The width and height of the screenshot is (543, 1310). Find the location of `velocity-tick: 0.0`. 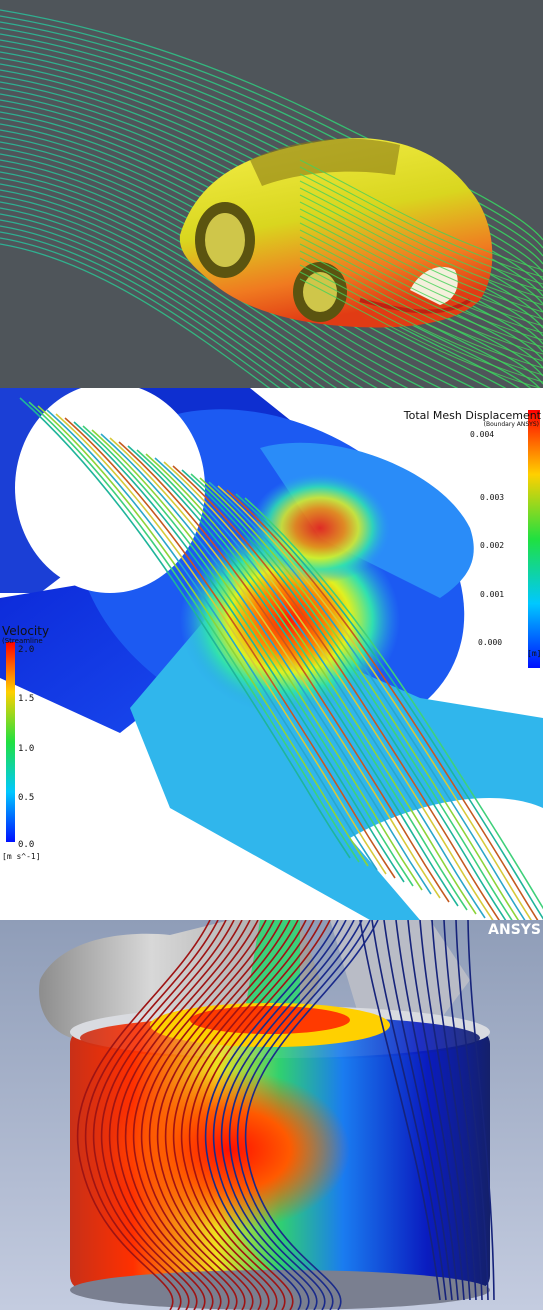

velocity-tick: 0.0 is located at coordinates (26, 845).